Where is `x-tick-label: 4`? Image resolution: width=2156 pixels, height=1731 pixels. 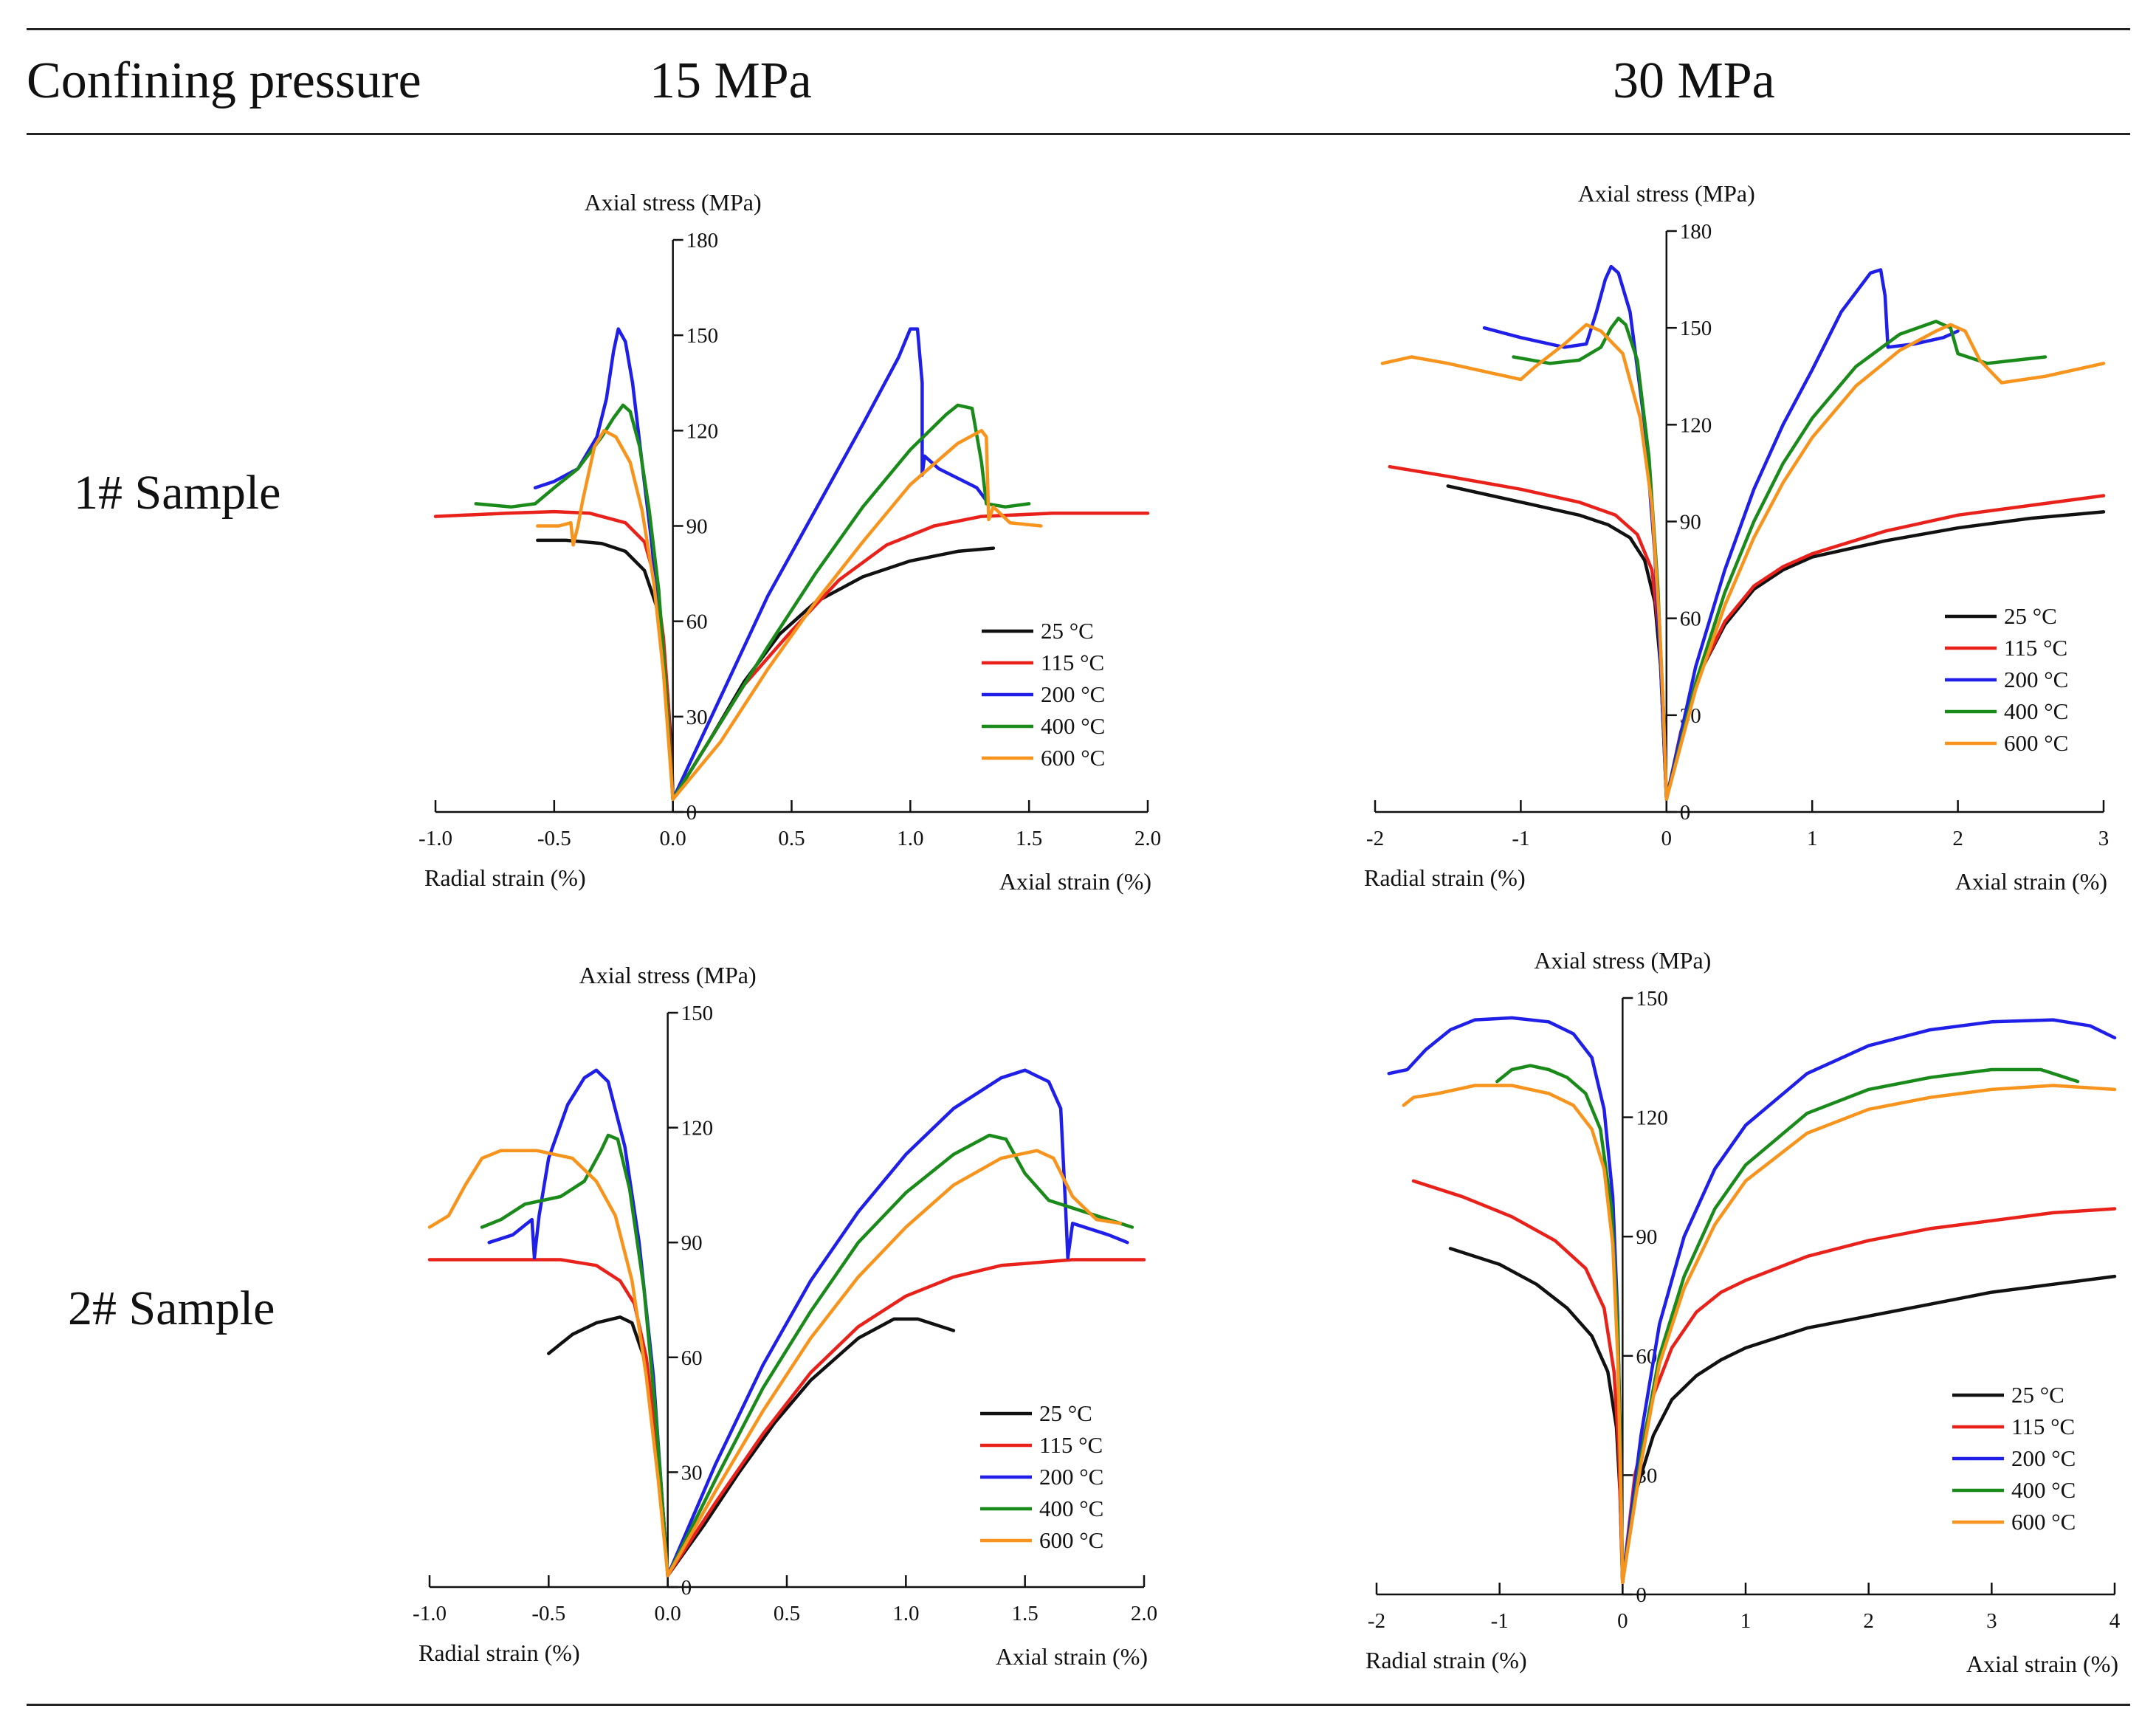 x-tick-label: 4 is located at coordinates (2115, 1621).